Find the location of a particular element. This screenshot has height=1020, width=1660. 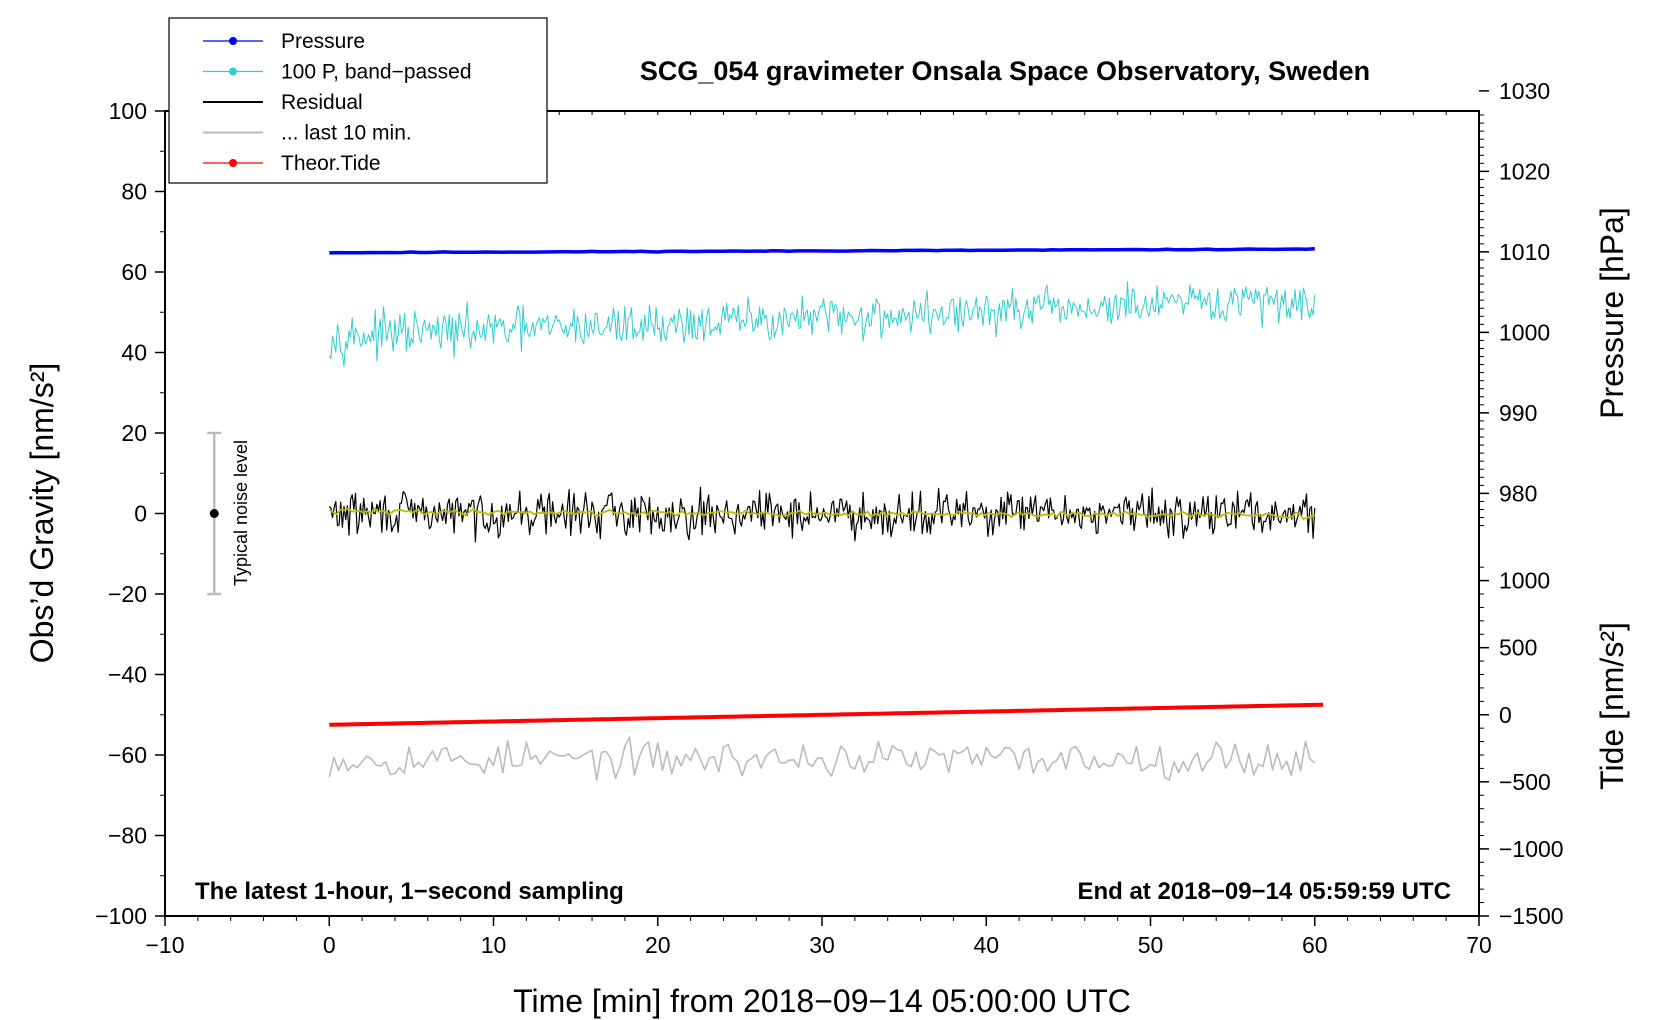

tide-tick-label: −1000 is located at coordinates (1531, 849).